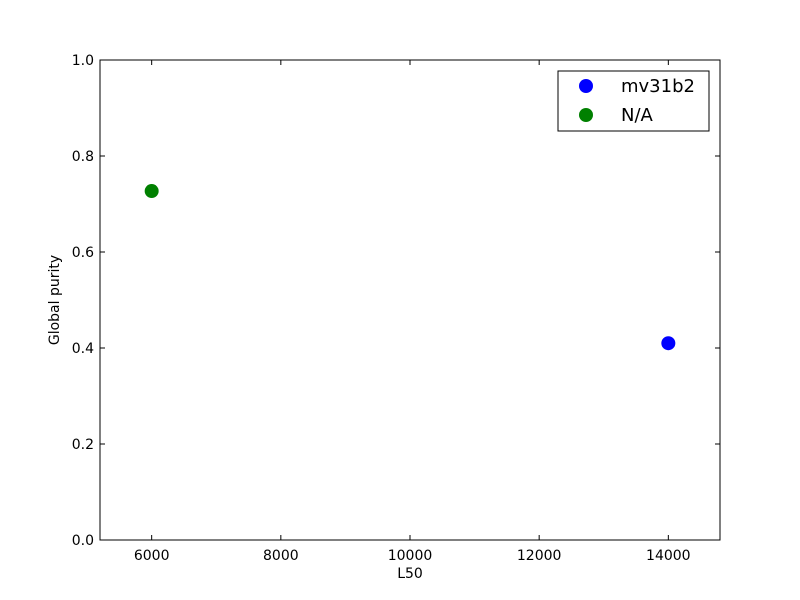 The image size is (800, 600). Describe the element at coordinates (83, 445) in the screenshot. I see `y-tick-label: 0.2` at that location.